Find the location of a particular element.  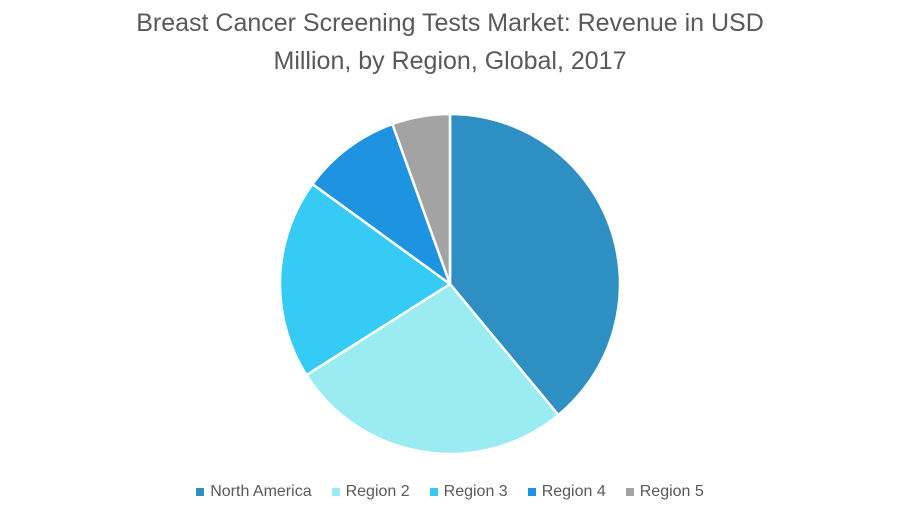

chart-title-line-2: Million, by Region, Global, 2017 is located at coordinates (450, 61).